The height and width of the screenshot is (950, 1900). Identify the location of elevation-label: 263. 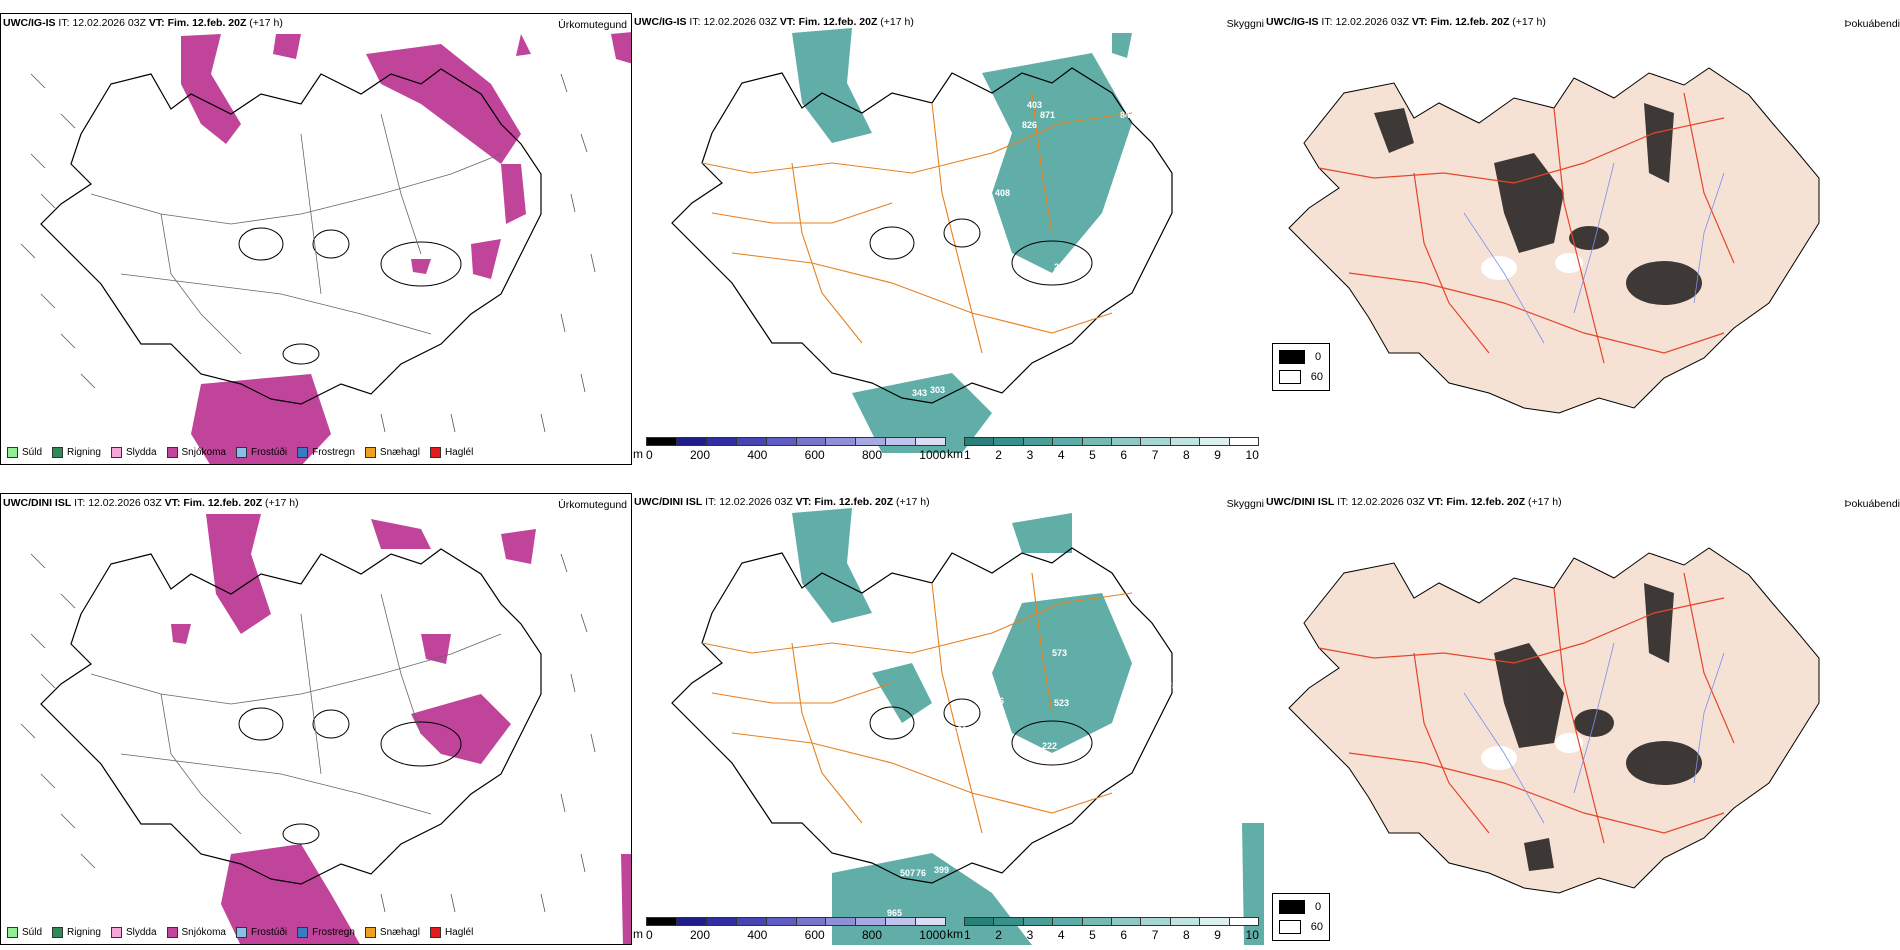
(1062, 267).